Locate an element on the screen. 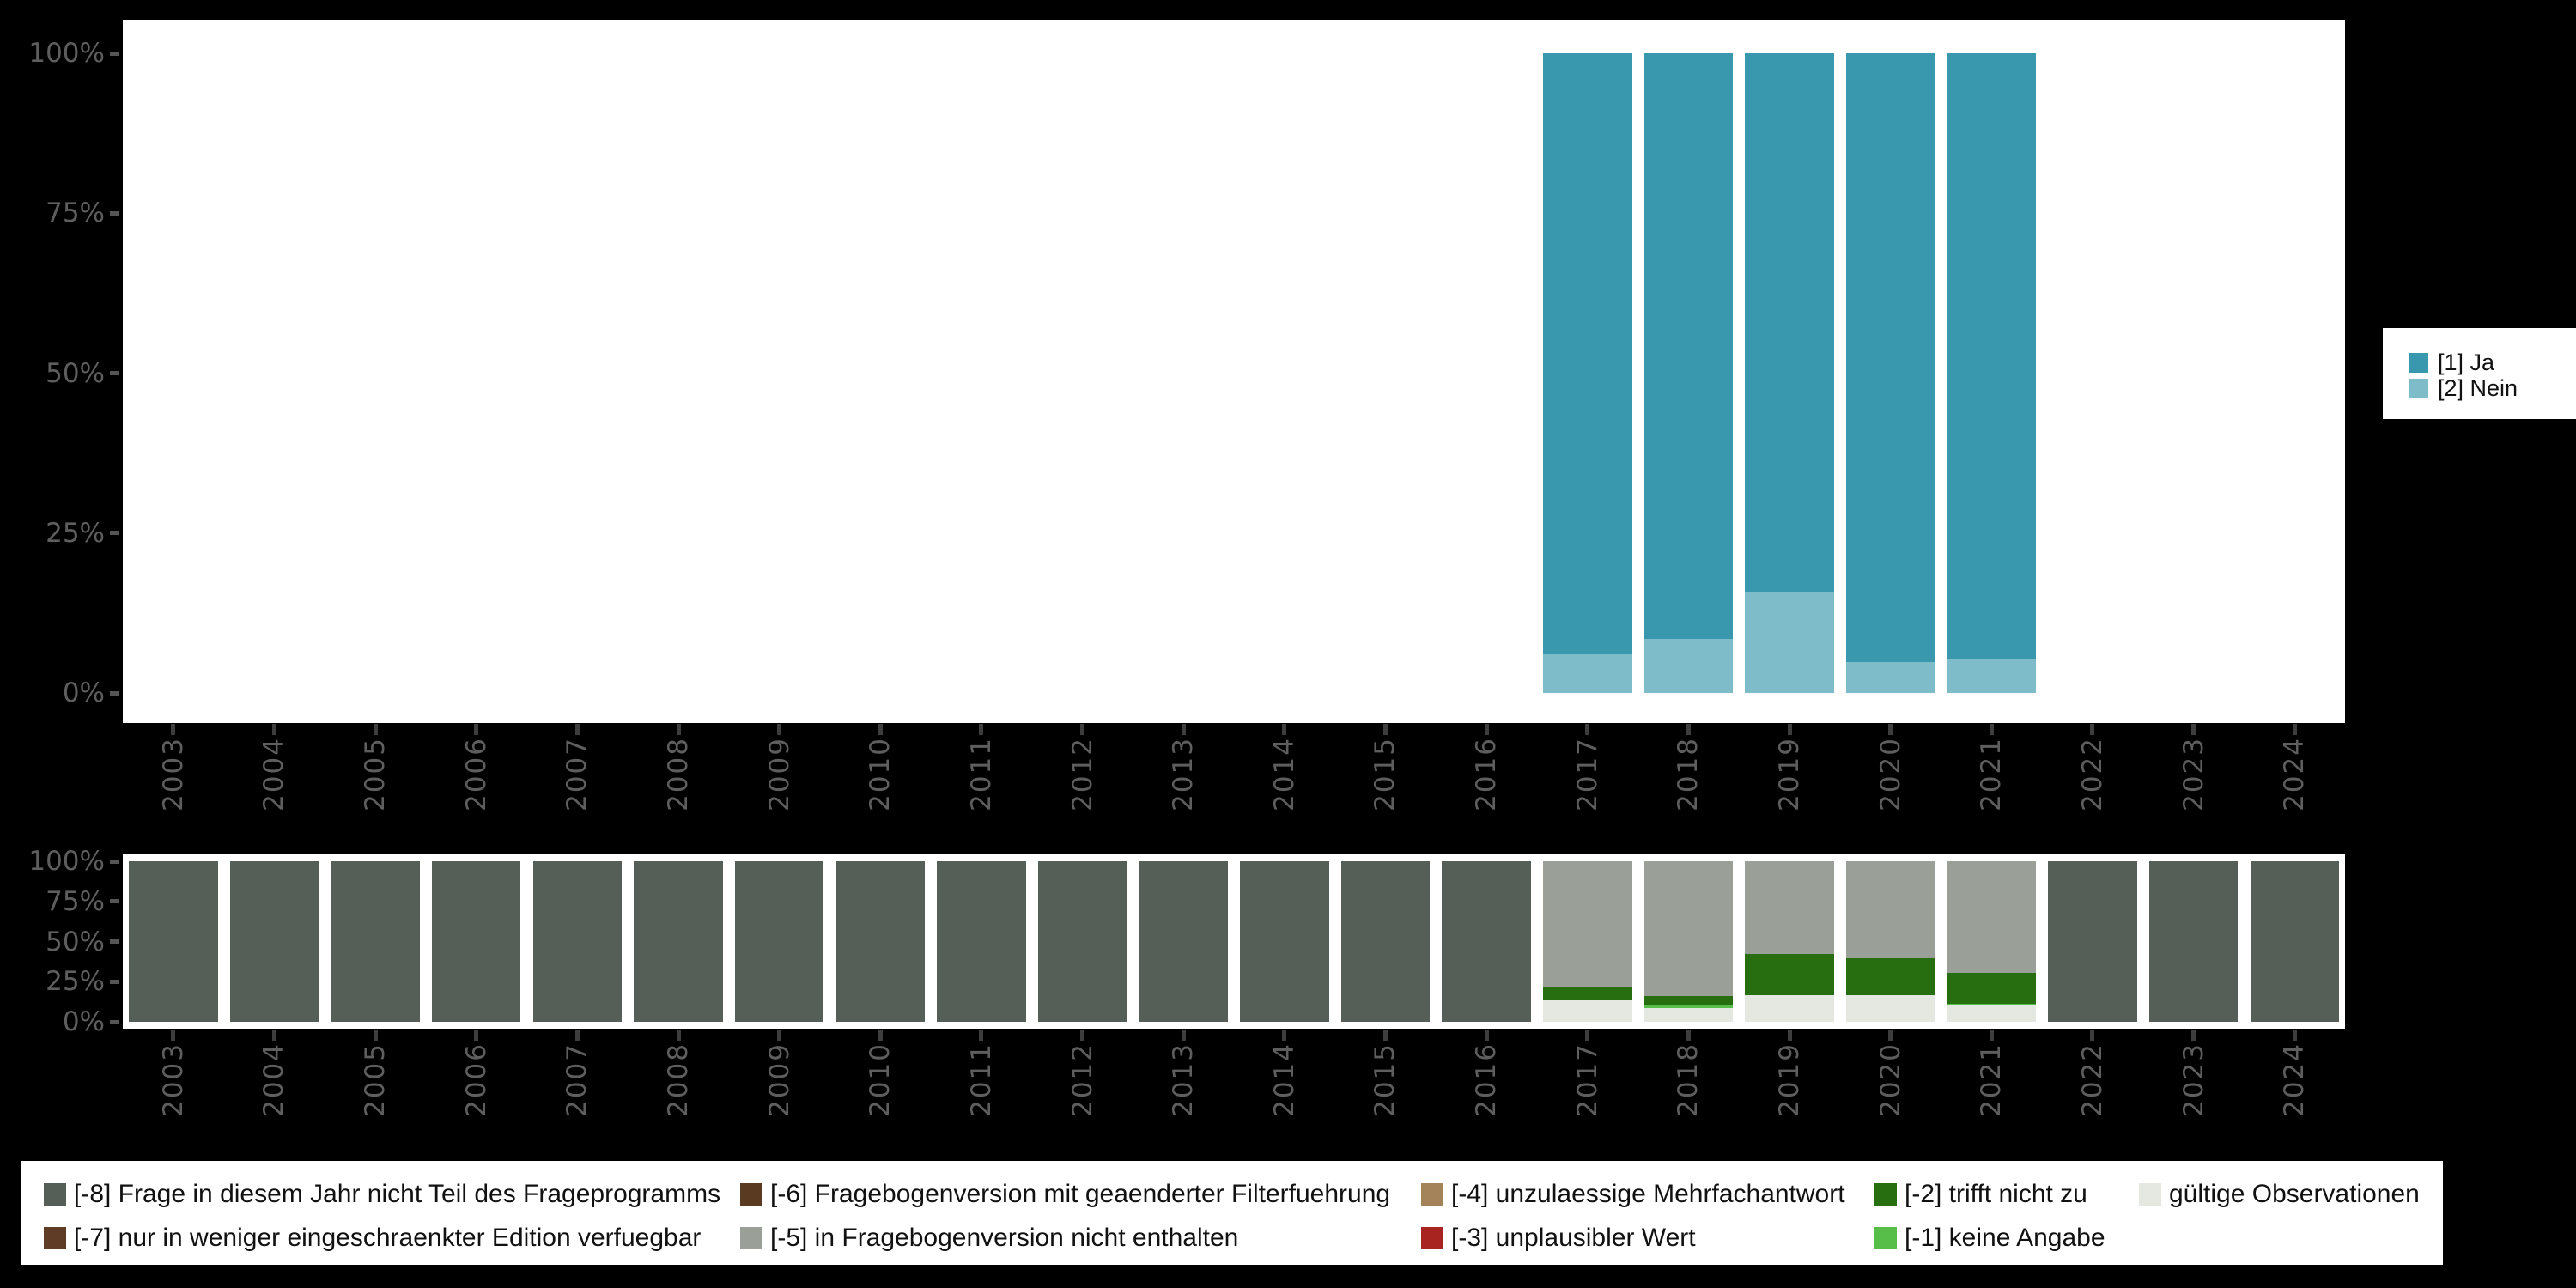  x-tick-label: 2019 is located at coordinates (1790, 1079).